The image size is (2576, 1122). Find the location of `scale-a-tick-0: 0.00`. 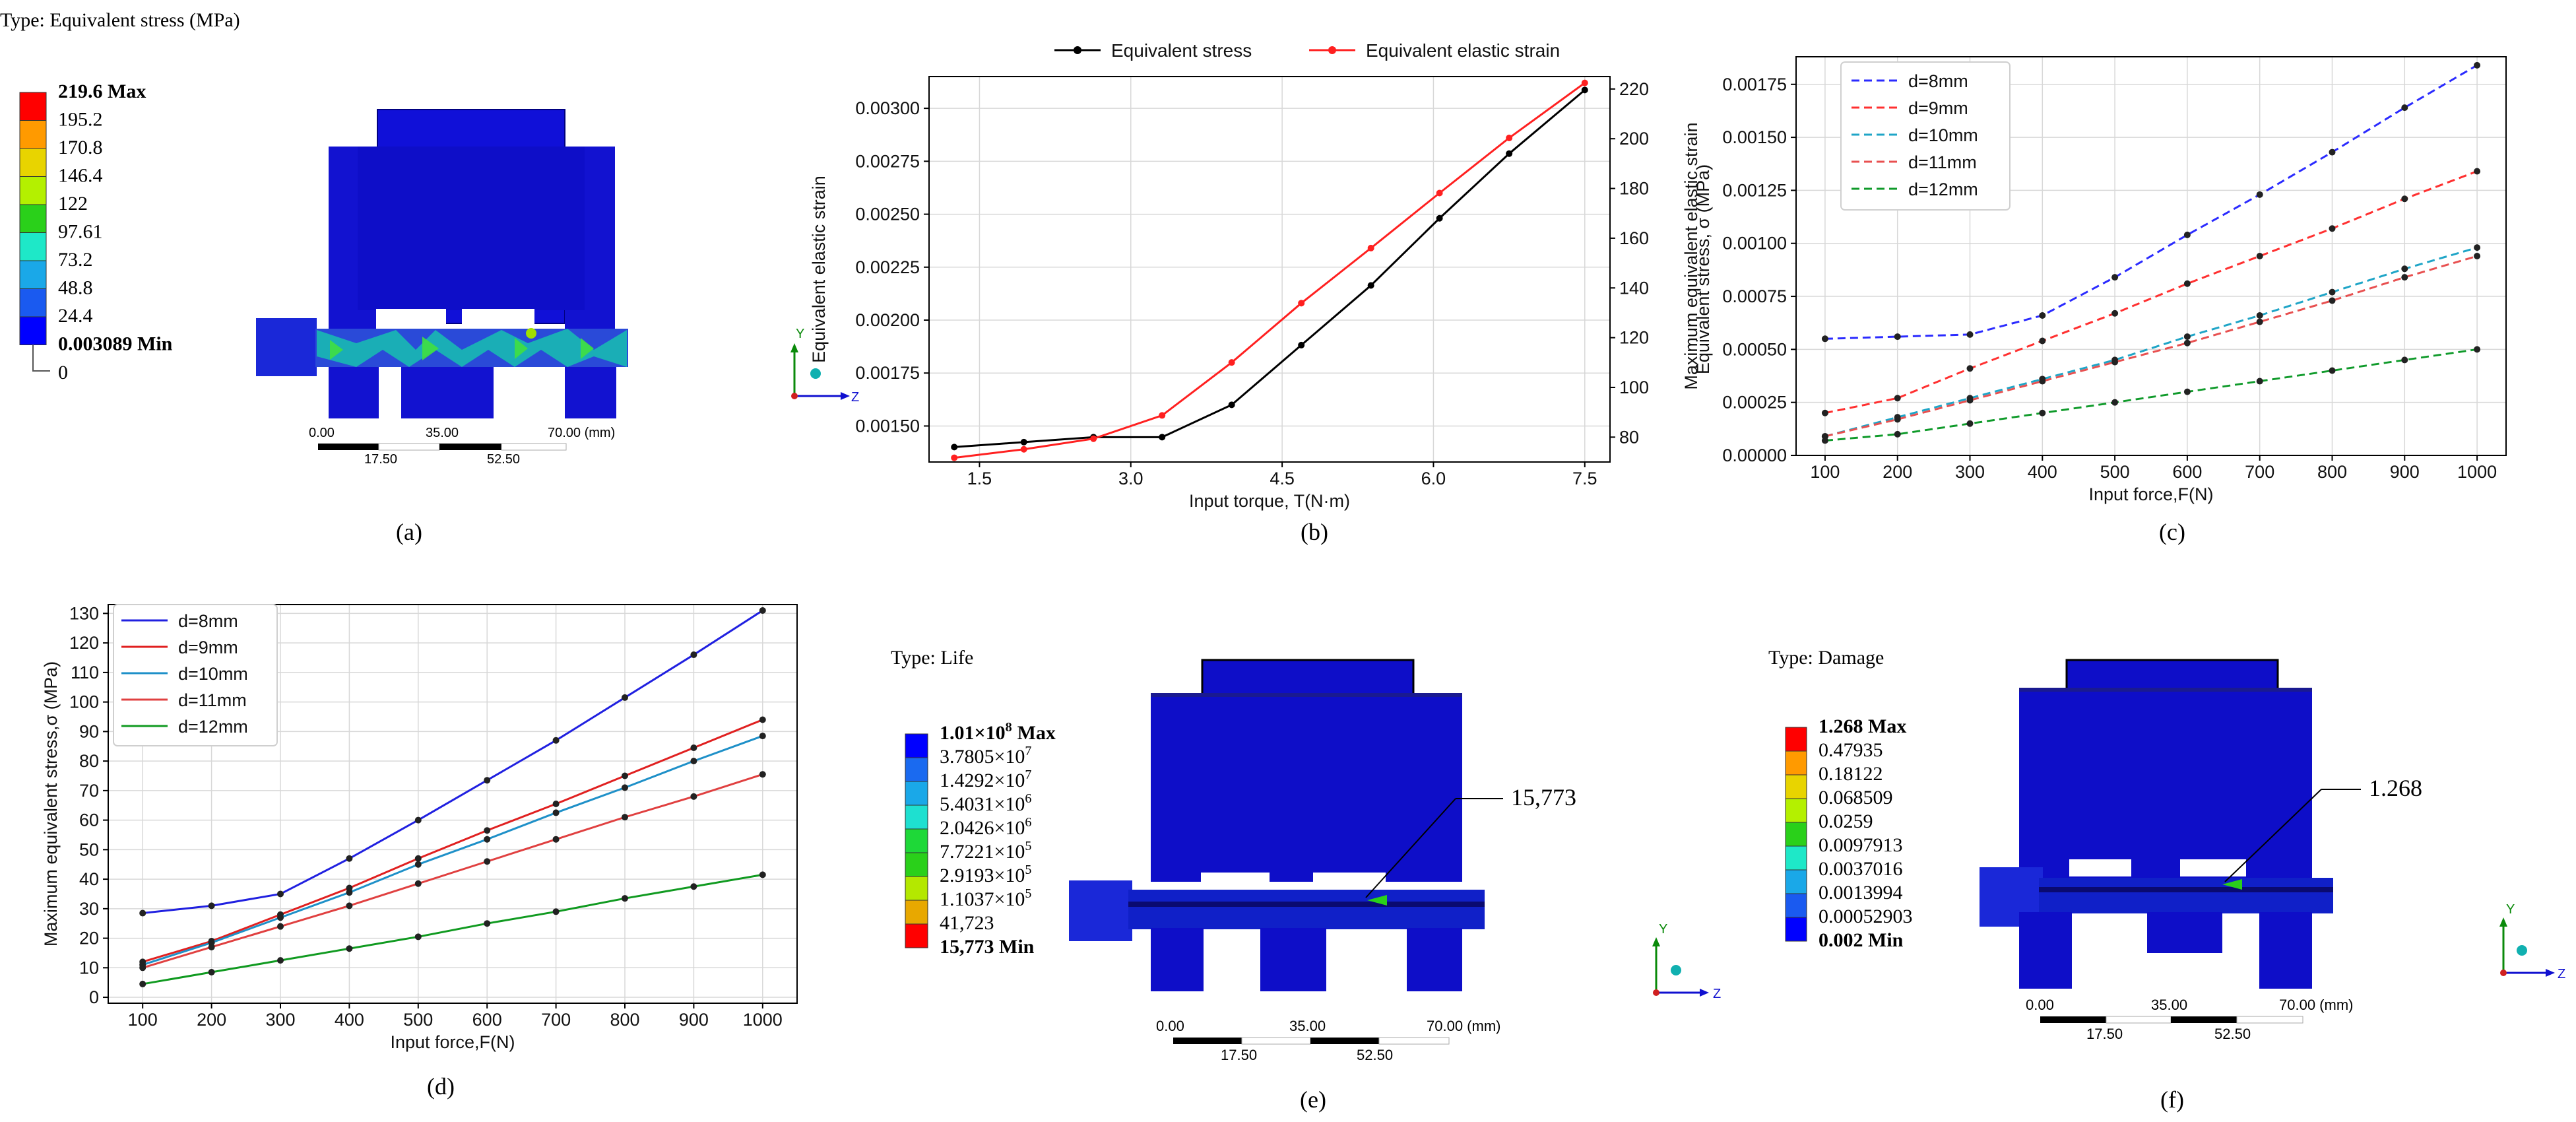

scale-a-tick-0: 0.00 is located at coordinates (322, 433).